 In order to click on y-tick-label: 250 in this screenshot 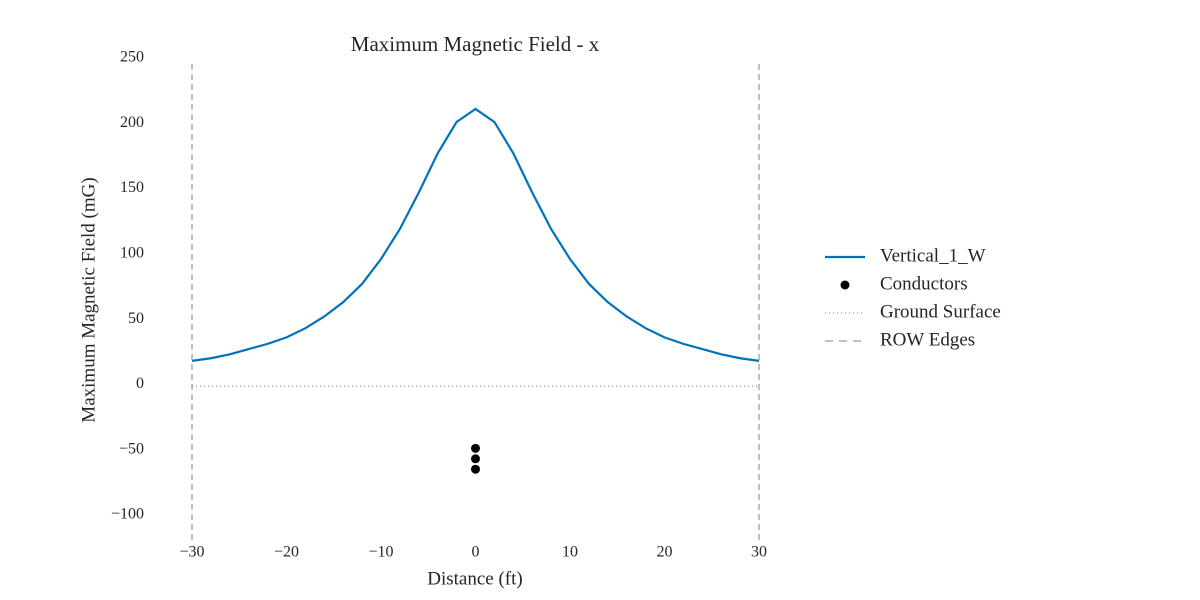, I will do `click(132, 57)`.